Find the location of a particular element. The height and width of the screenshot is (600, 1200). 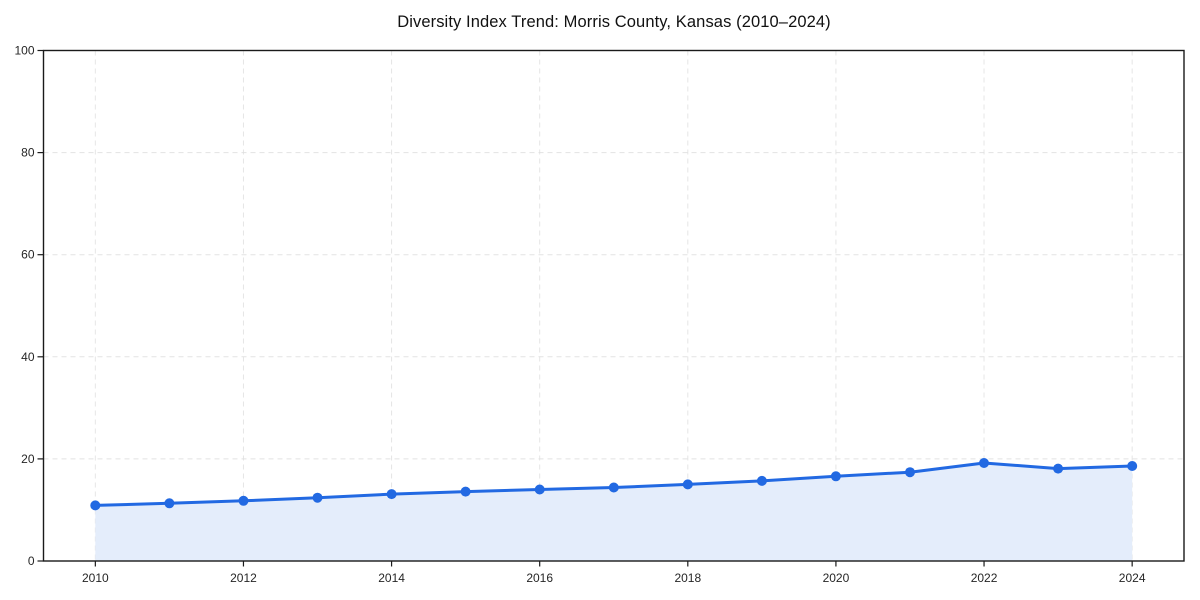

data-point-marker-2016 is located at coordinates (539, 489).